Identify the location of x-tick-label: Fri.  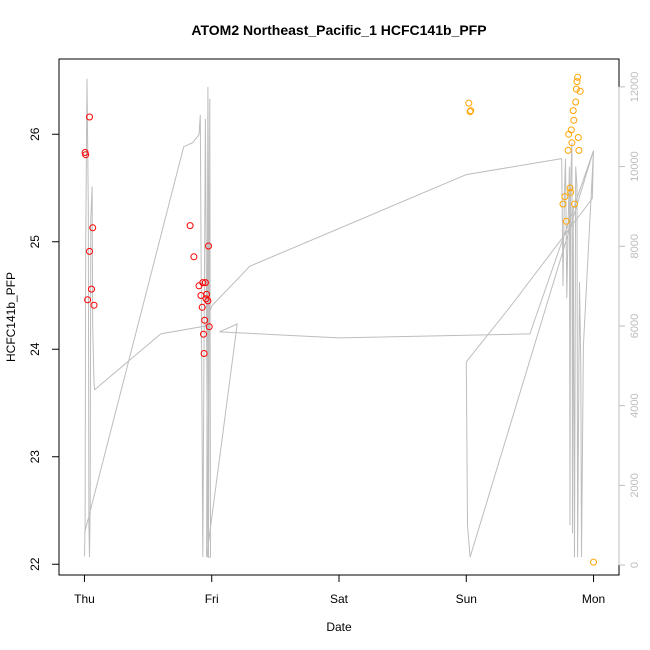
(212, 599).